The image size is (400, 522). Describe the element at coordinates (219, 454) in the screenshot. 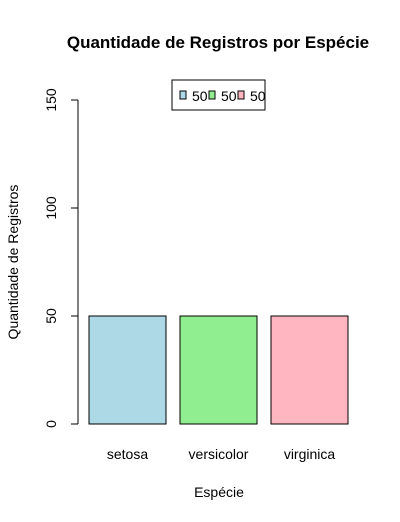

I see `x-tick-label: versicolor` at that location.